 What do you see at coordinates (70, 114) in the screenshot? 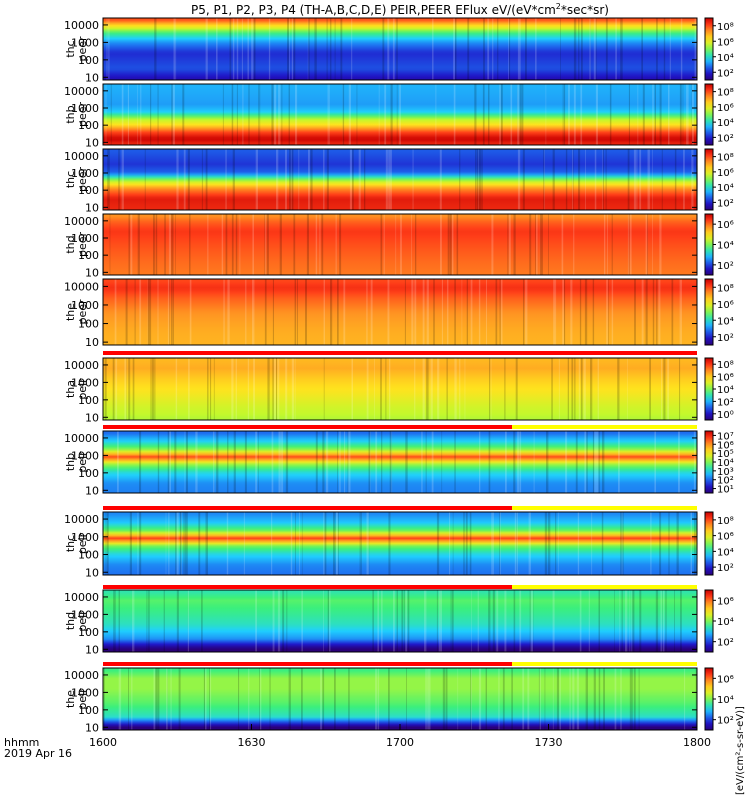
I see `y-axis-label: thb` at bounding box center [70, 114].